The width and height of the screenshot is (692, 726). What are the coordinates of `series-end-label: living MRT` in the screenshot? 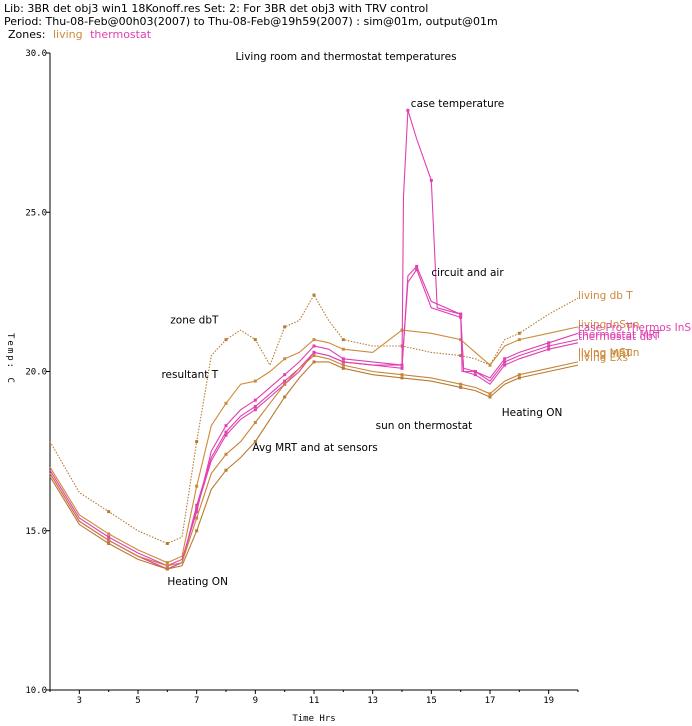 It's located at (605, 354).